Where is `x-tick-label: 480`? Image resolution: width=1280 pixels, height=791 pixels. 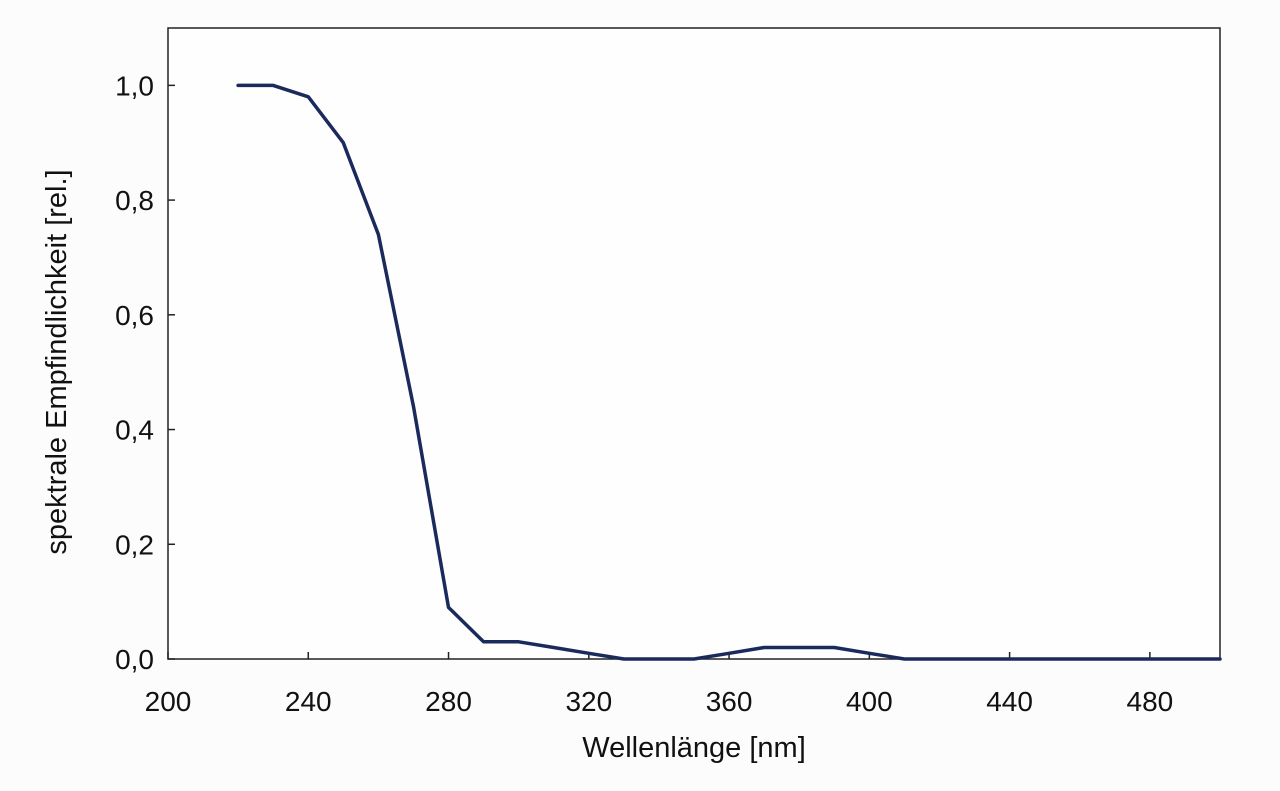
x-tick-label: 480 is located at coordinates (1150, 701).